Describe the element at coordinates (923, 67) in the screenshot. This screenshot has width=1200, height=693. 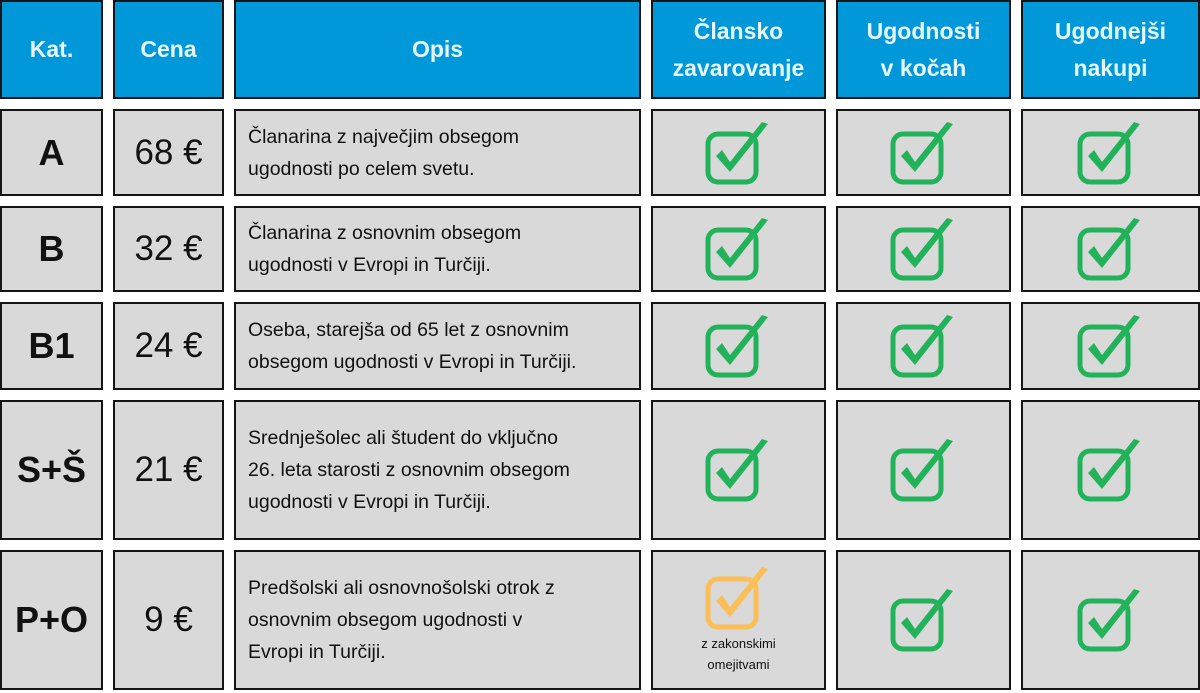
I see `text-line: v kočah` at that location.